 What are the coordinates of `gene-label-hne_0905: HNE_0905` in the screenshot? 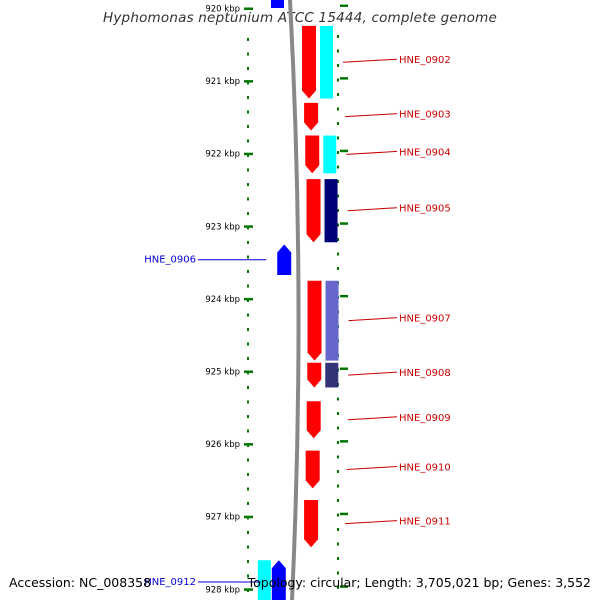 It's located at (425, 209).